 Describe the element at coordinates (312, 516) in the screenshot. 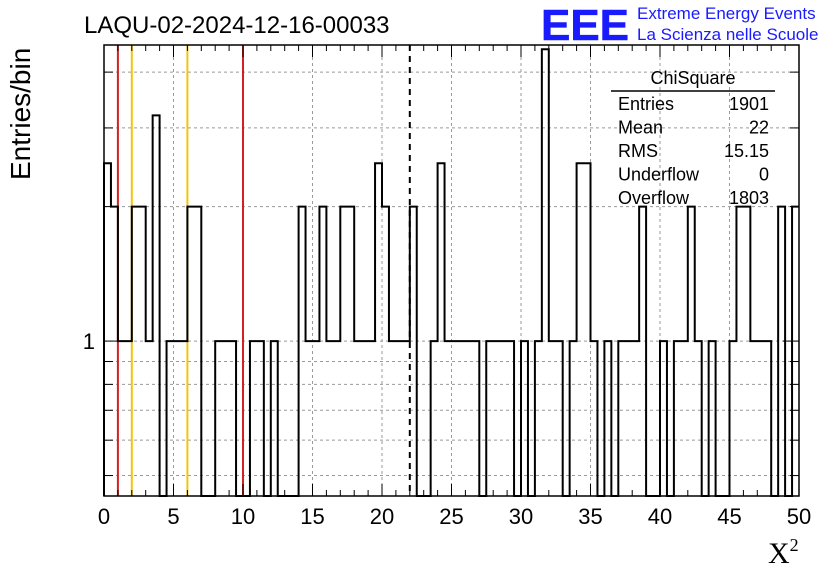

I see `x-tick-label: 15` at that location.